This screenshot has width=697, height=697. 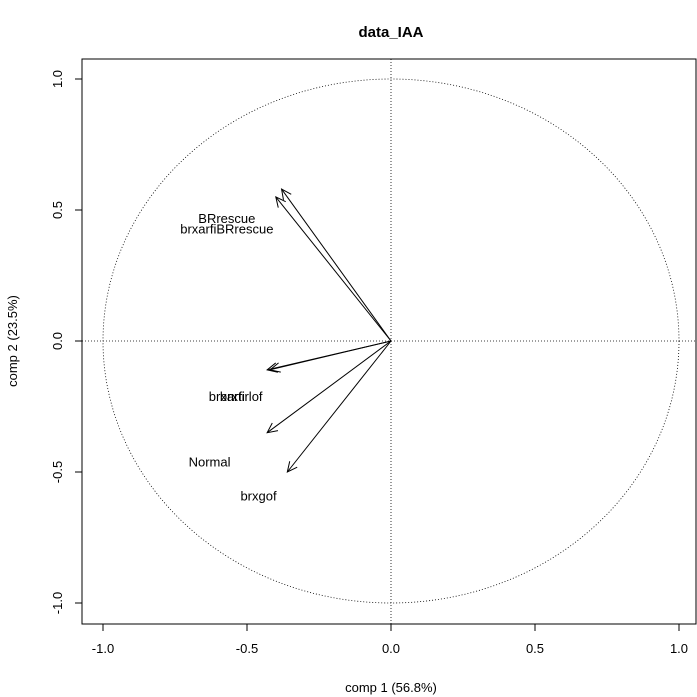 I want to click on chart-title: data_IAA, so click(x=390, y=32).